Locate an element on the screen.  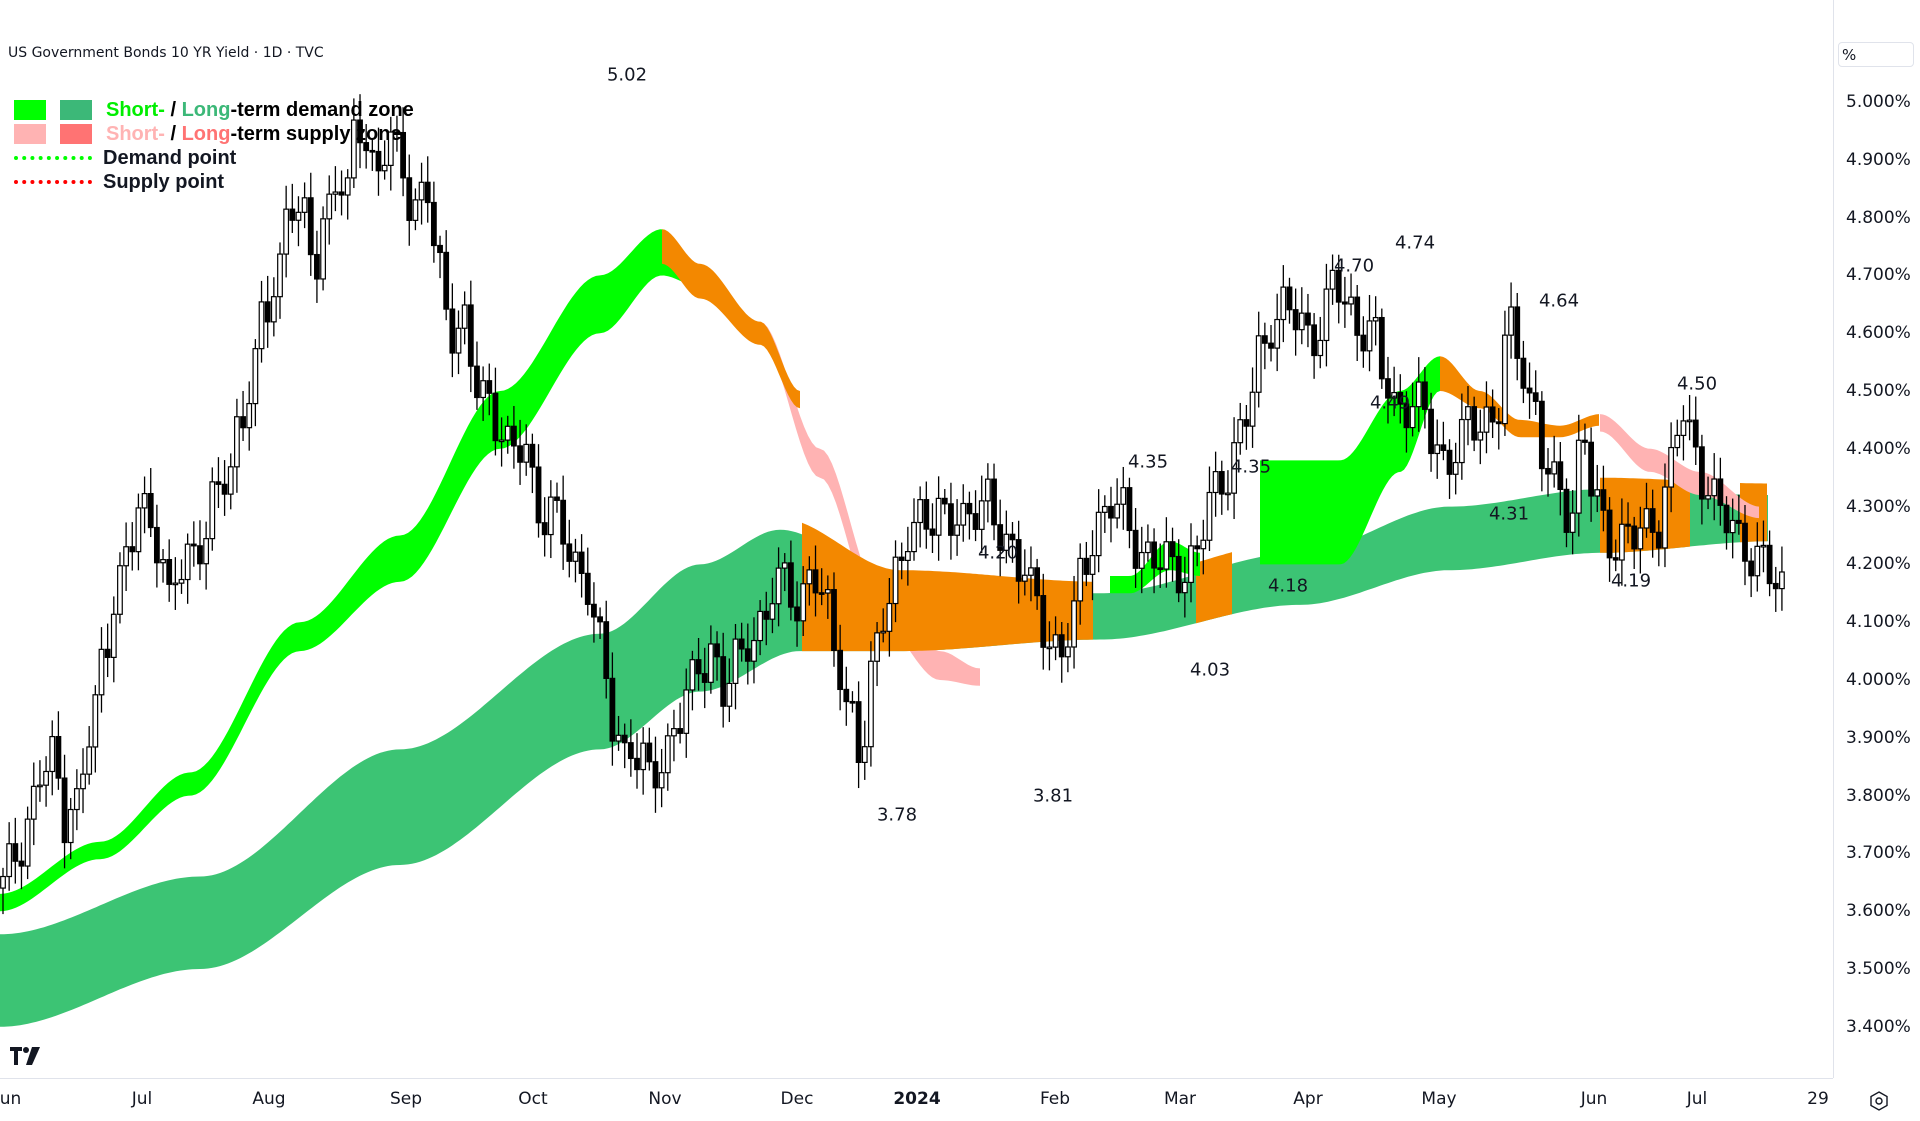
price-tick-label: 3.700% is located at coordinates (1878, 853).